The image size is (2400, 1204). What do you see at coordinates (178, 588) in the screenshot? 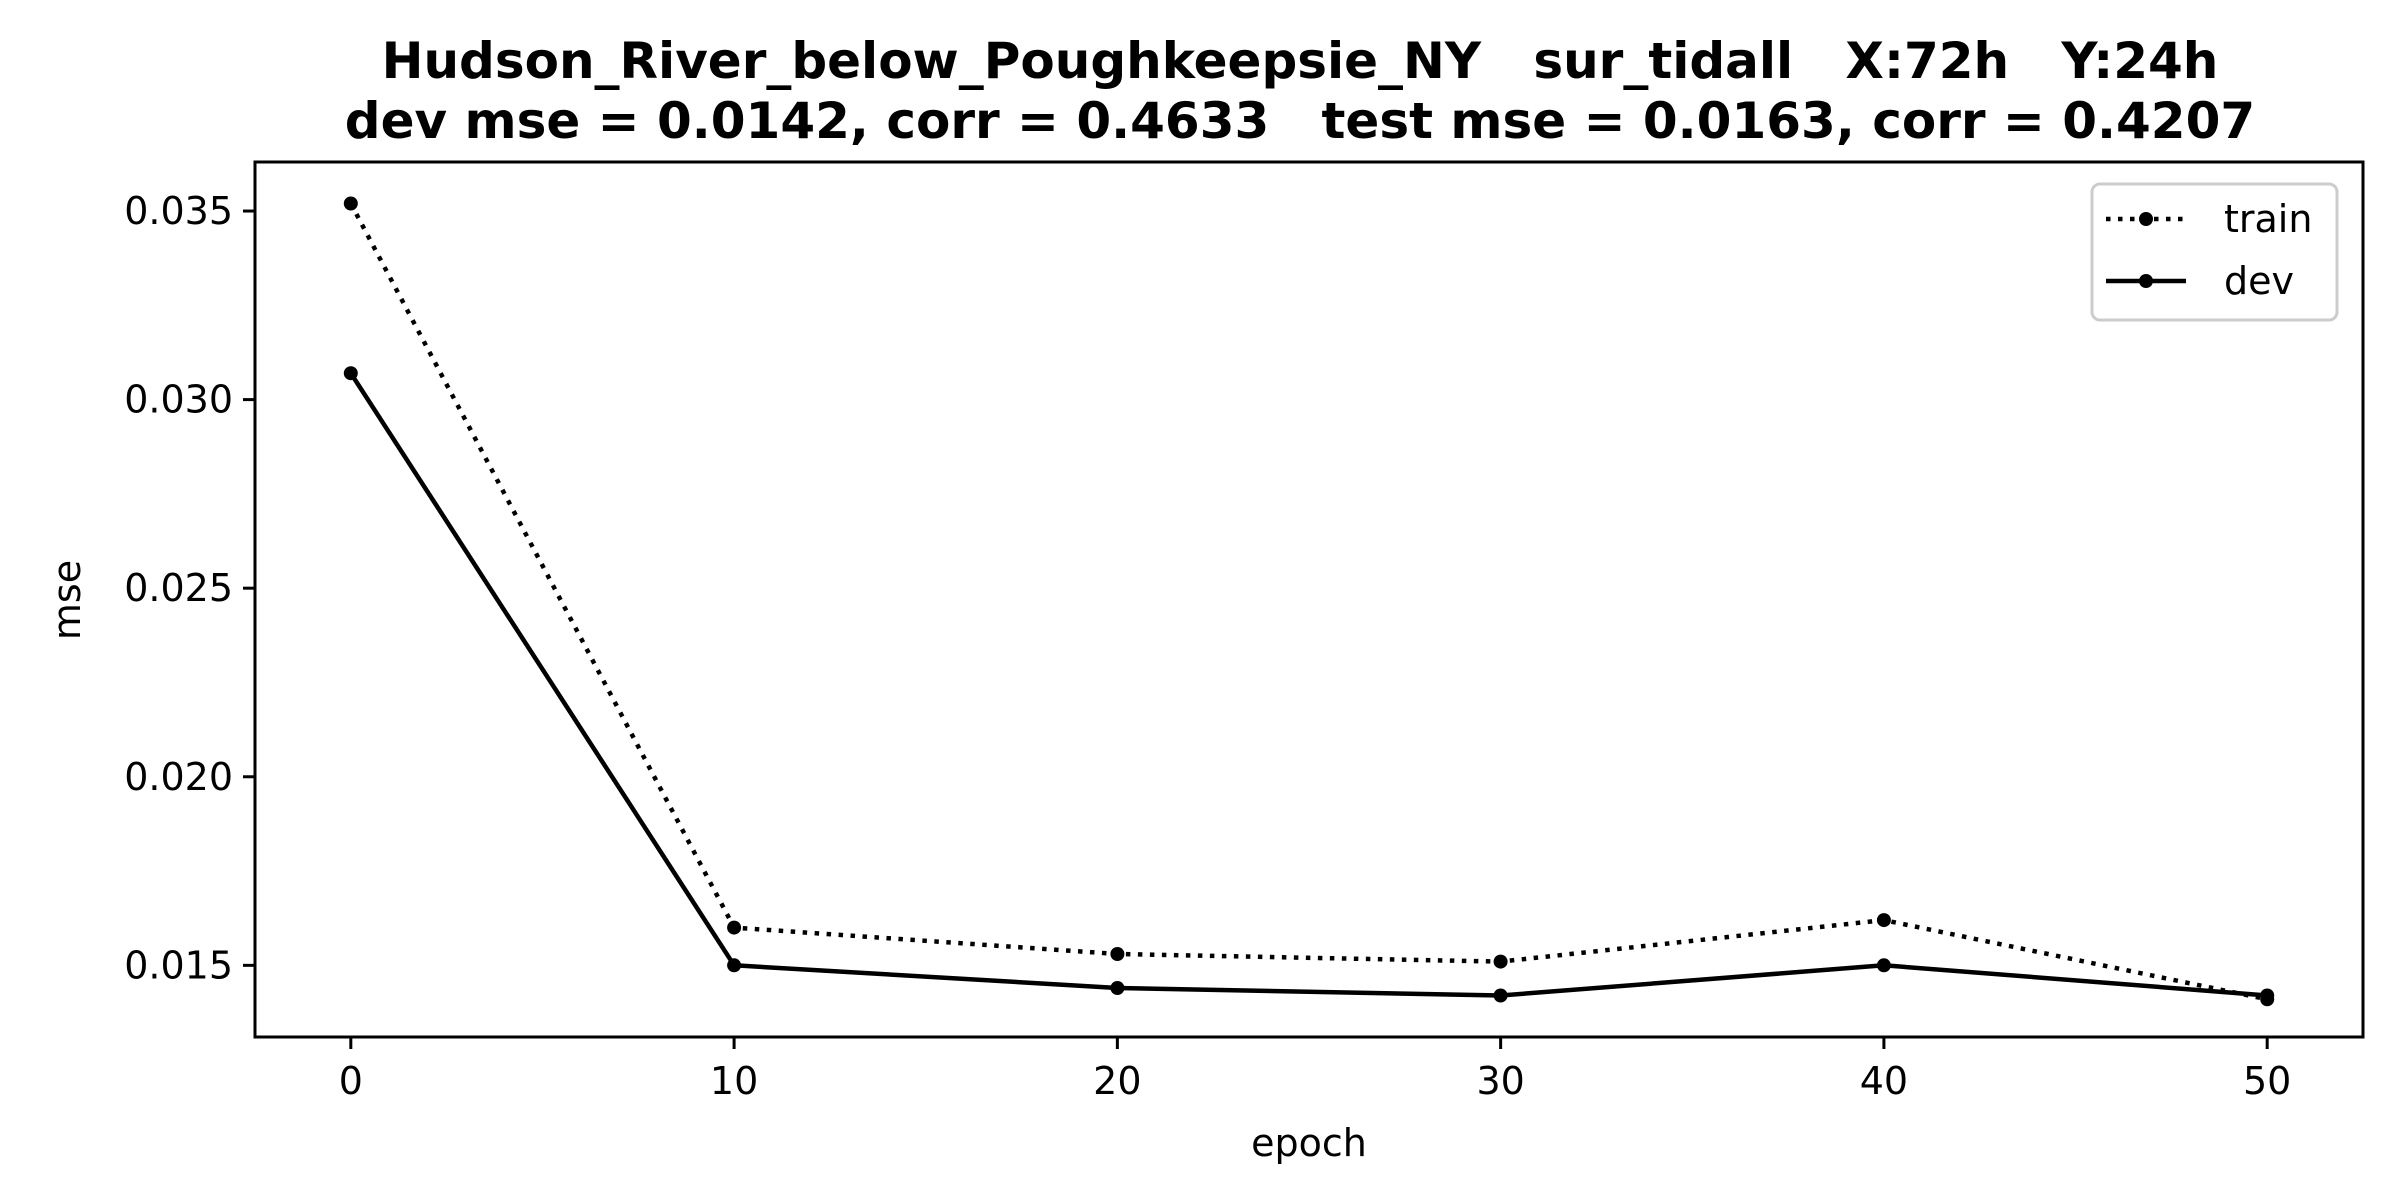
I see `y-tick-label: 0.025` at bounding box center [178, 588].